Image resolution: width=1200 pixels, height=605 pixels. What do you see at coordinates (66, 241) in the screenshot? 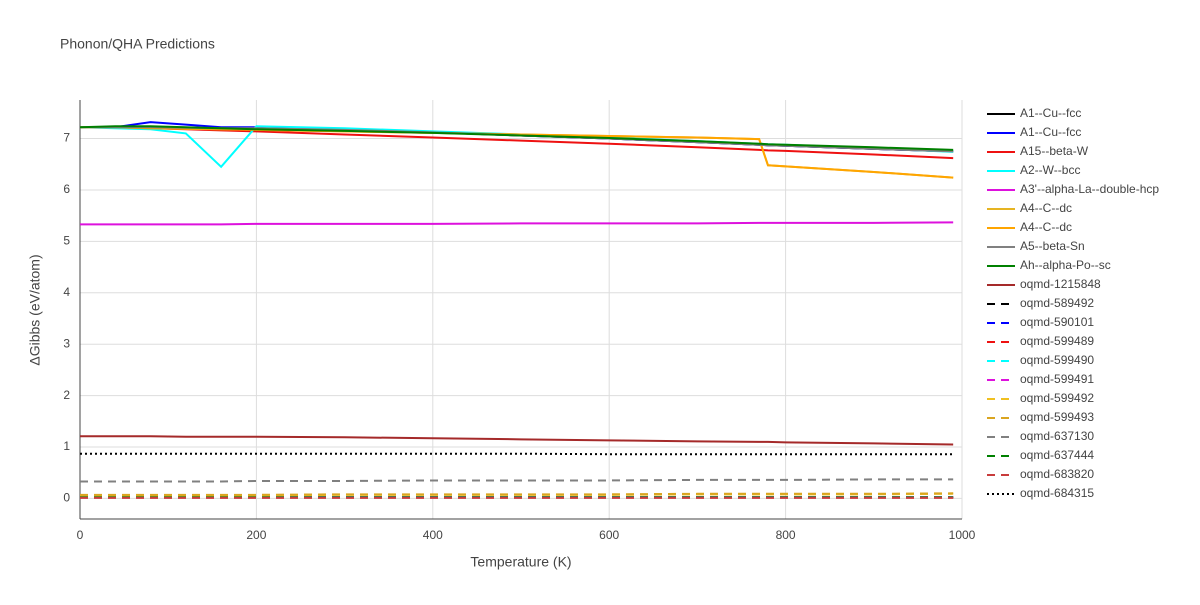
I see `y-tick-label: 5` at bounding box center [66, 241].